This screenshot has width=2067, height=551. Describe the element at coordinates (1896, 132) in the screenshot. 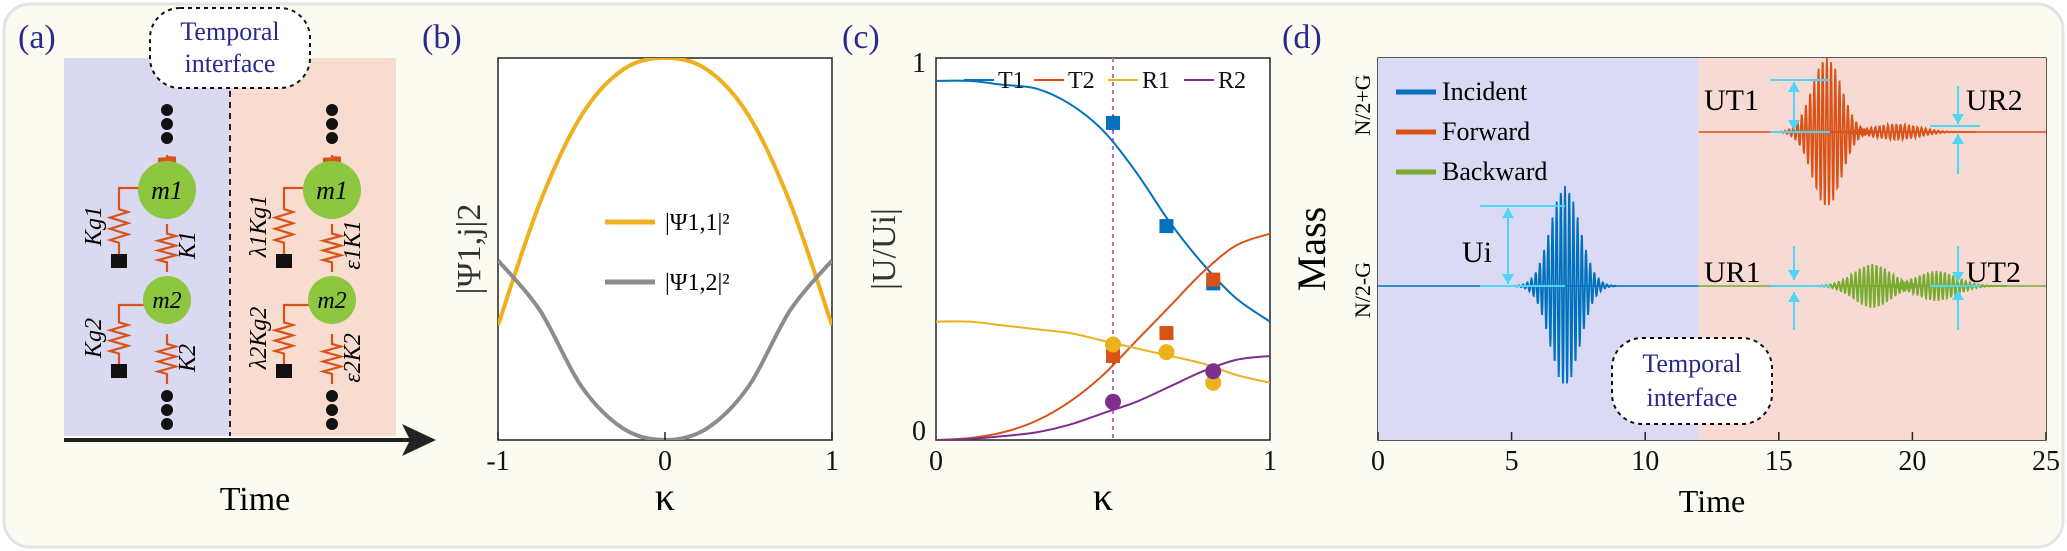

I see `d-pulse-forward-tail` at that location.